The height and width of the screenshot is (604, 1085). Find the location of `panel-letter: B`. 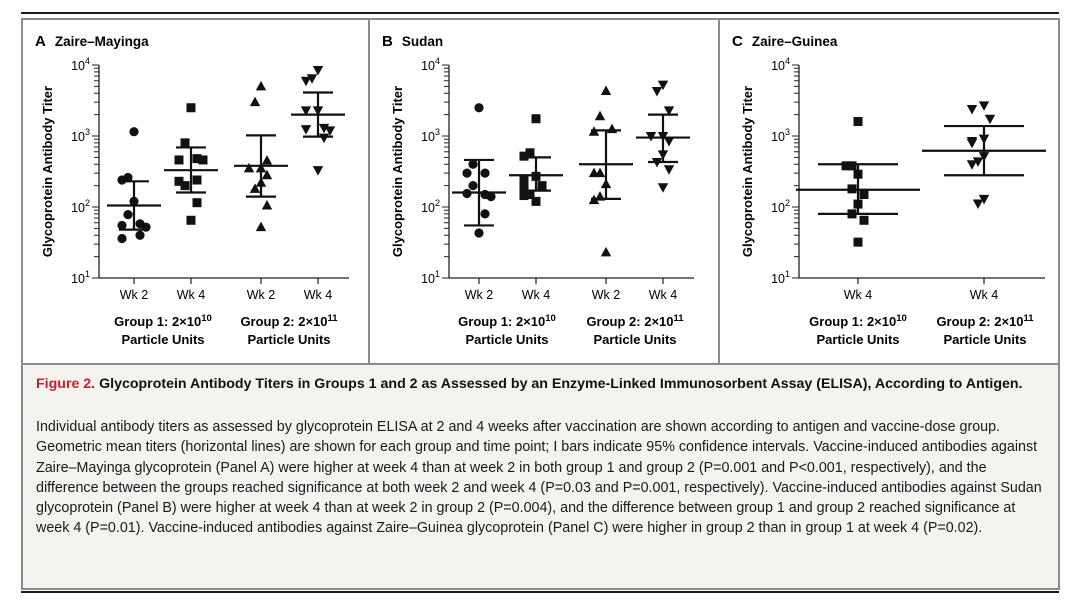

panel-letter: B is located at coordinates (387, 41).